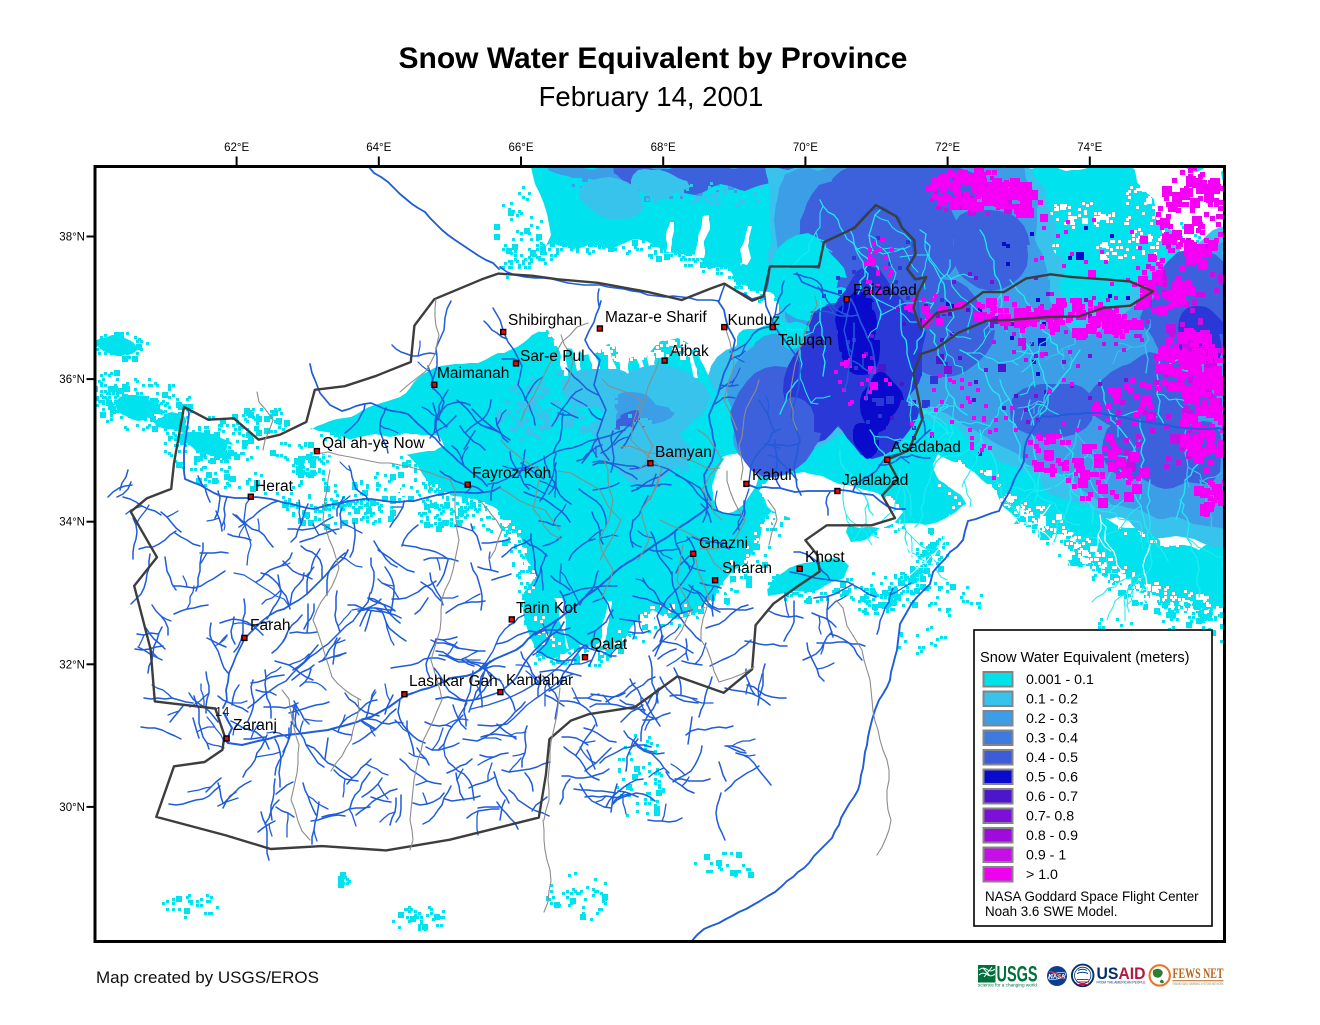 This screenshot has width=1320, height=1025. Describe the element at coordinates (1085, 658) in the screenshot. I see `svg-text: Snow Water Equivalent (meters)` at that location.